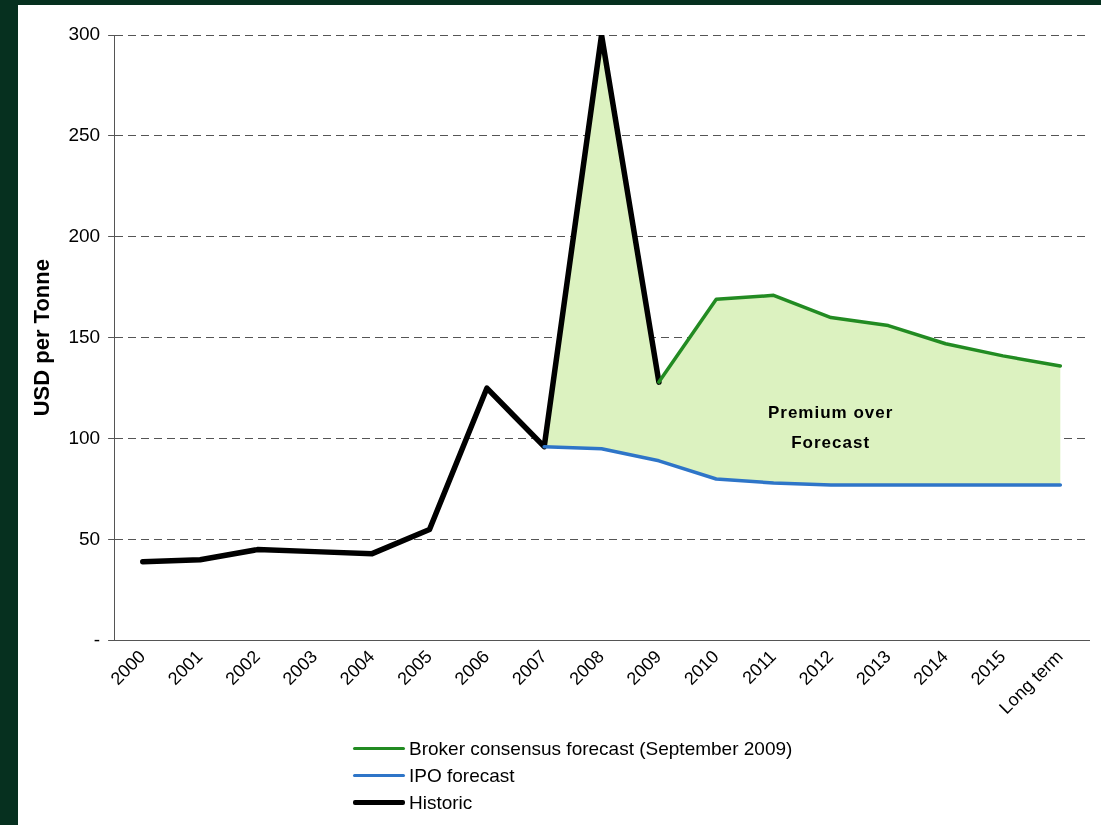 This screenshot has height=825, width=1101. Describe the element at coordinates (830, 428) in the screenshot. I see `annotation: Premium over Forecast` at that location.